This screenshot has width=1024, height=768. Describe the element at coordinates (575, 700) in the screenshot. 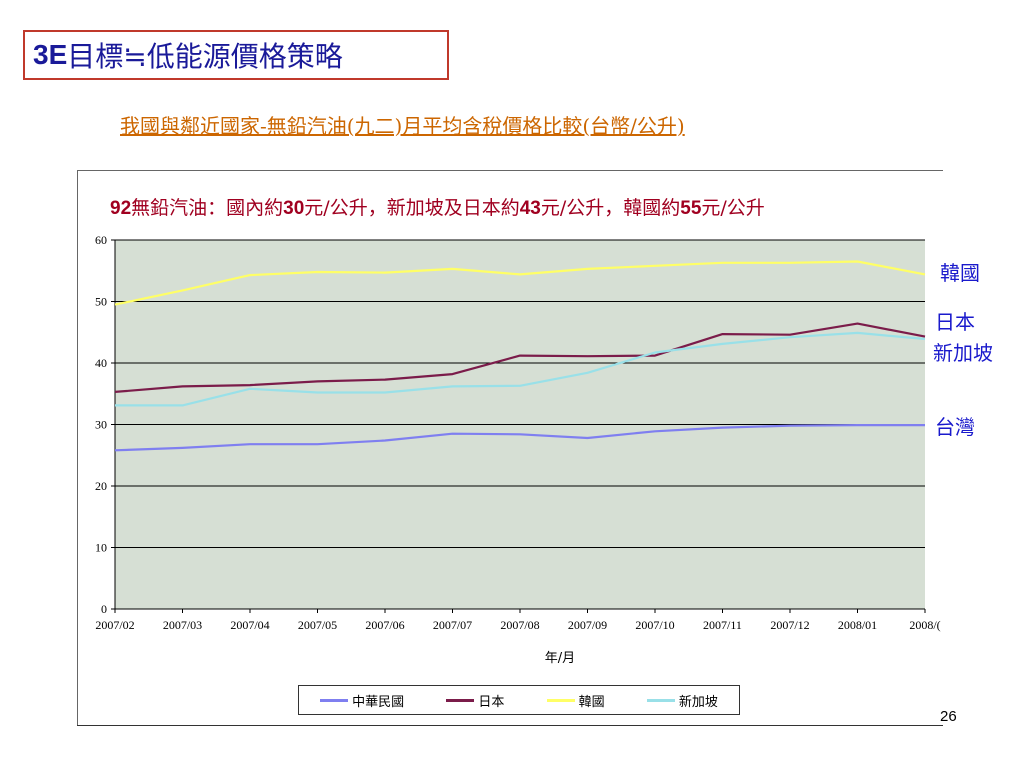

I see `legend-item: 韓國` at that location.